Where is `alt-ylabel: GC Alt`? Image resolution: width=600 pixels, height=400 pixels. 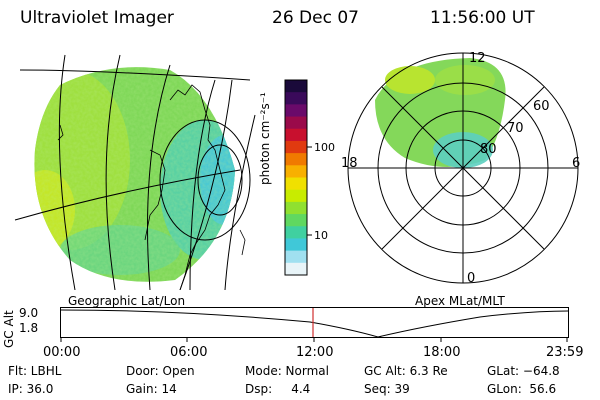
alt-ylabel: GC Alt is located at coordinates (9, 329).